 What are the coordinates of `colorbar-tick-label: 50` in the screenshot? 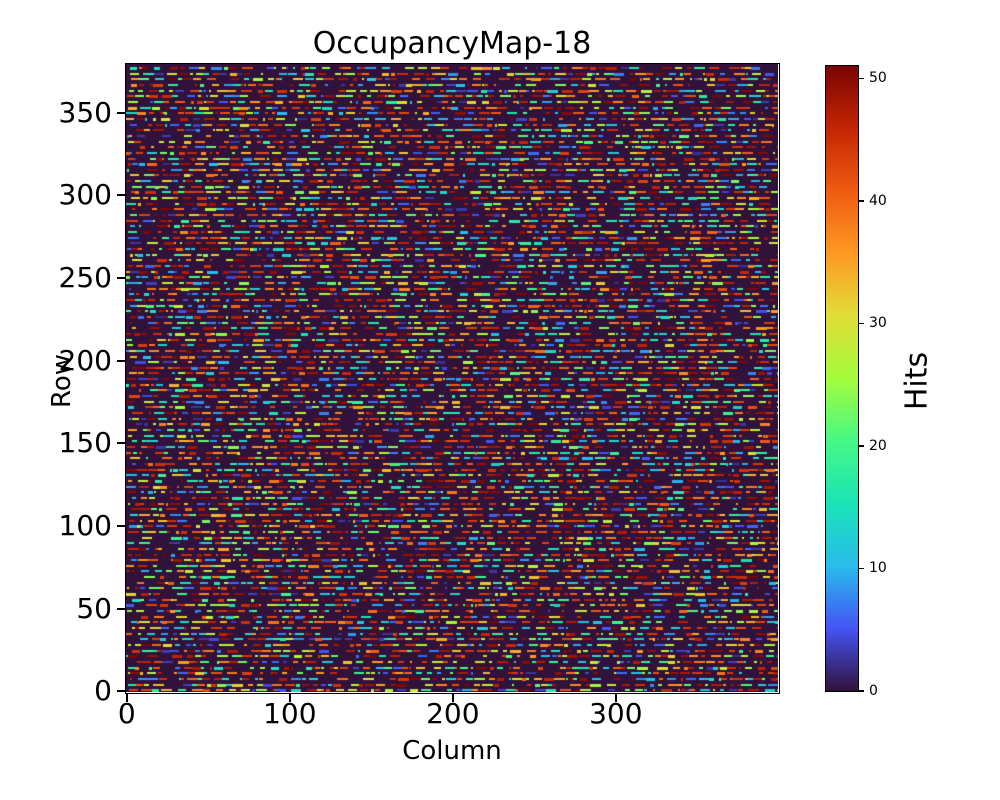 It's located at (878, 78).